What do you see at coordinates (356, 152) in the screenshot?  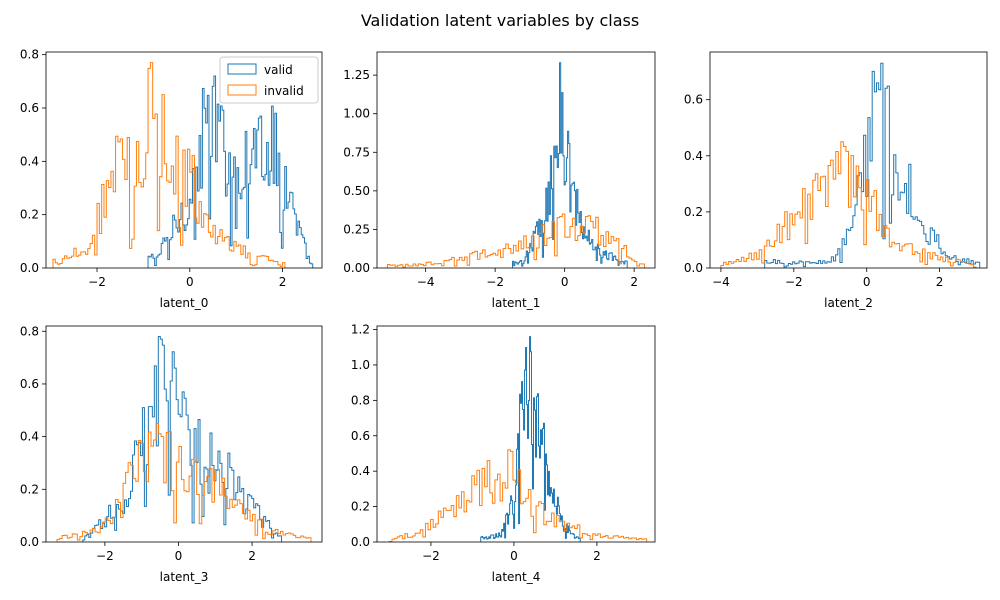 I see `y-tick-label: 0.75` at bounding box center [356, 152].